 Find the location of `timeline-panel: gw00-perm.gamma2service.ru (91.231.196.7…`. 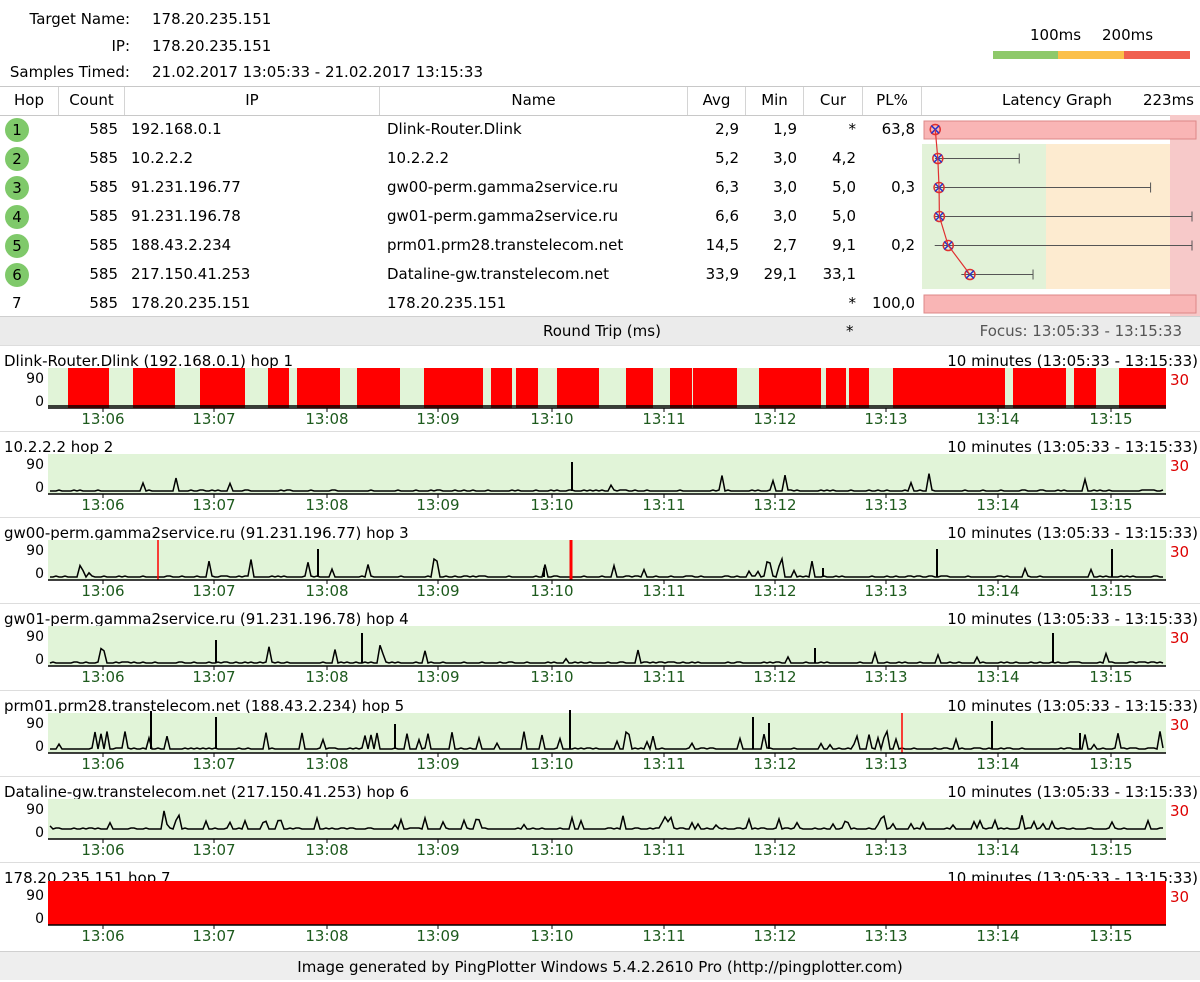

timeline-panel: gw00-perm.gamma2service.ru (91.231.196.7… is located at coordinates (600, 560).